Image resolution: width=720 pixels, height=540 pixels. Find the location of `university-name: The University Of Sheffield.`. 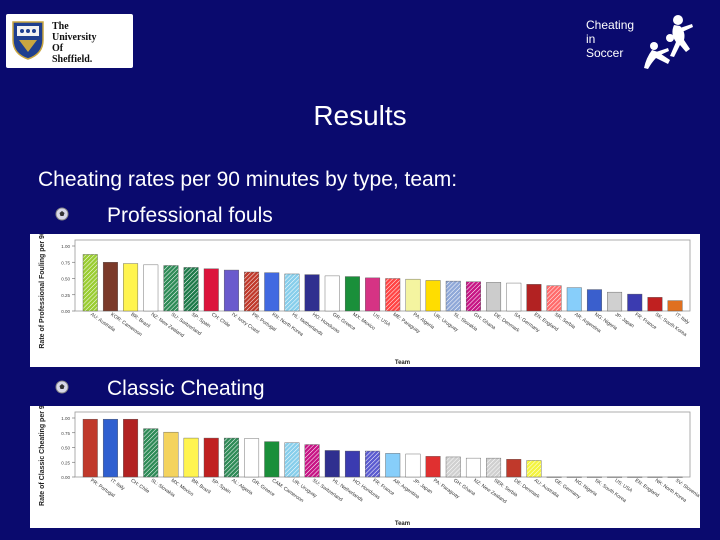

university-name: The University Of Sheffield. is located at coordinates (74, 43).